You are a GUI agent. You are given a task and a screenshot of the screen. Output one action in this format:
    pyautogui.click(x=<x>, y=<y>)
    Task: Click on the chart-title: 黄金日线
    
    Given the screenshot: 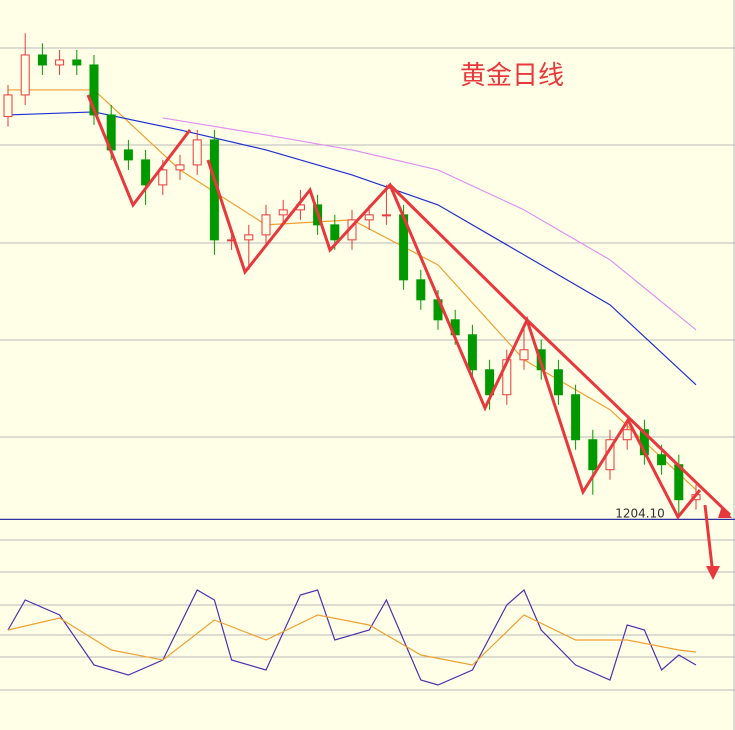 What is the action you would take?
    pyautogui.click(x=512, y=76)
    